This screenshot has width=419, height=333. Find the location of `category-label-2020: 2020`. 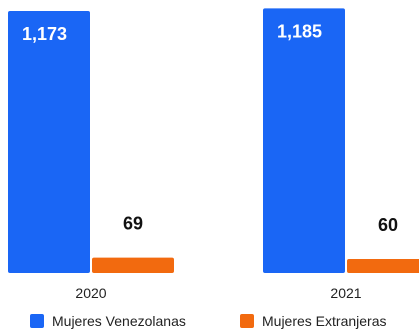

category-label-2020: 2020 is located at coordinates (90, 293).